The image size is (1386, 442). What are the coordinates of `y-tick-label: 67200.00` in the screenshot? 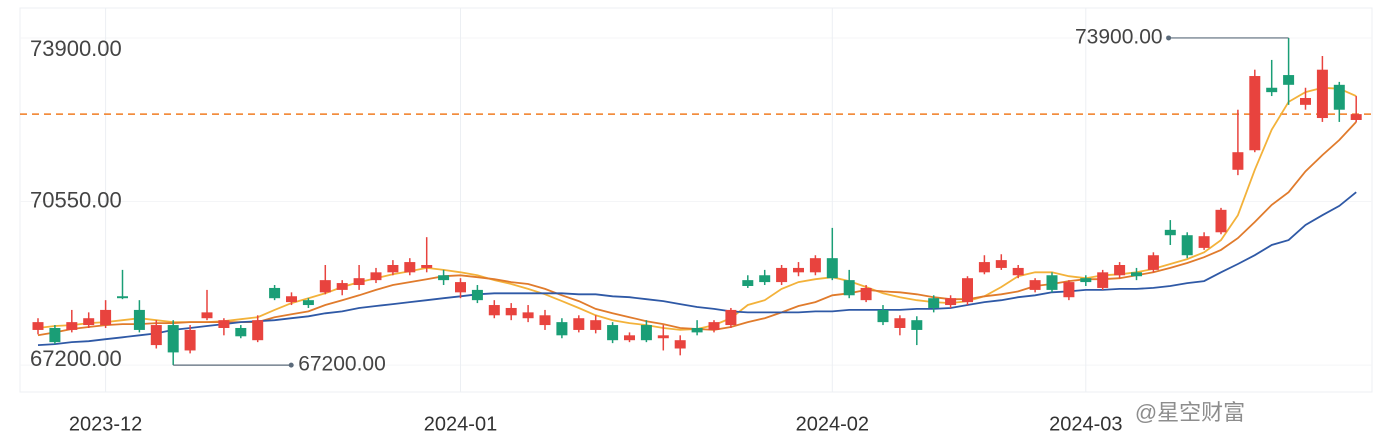 It's located at (76, 358).